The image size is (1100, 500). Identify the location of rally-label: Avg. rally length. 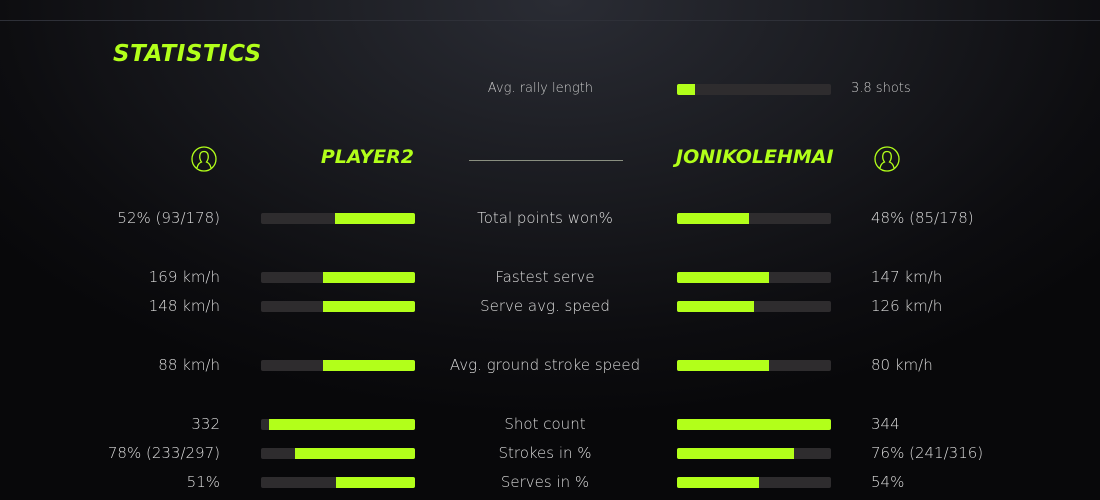
(540, 88).